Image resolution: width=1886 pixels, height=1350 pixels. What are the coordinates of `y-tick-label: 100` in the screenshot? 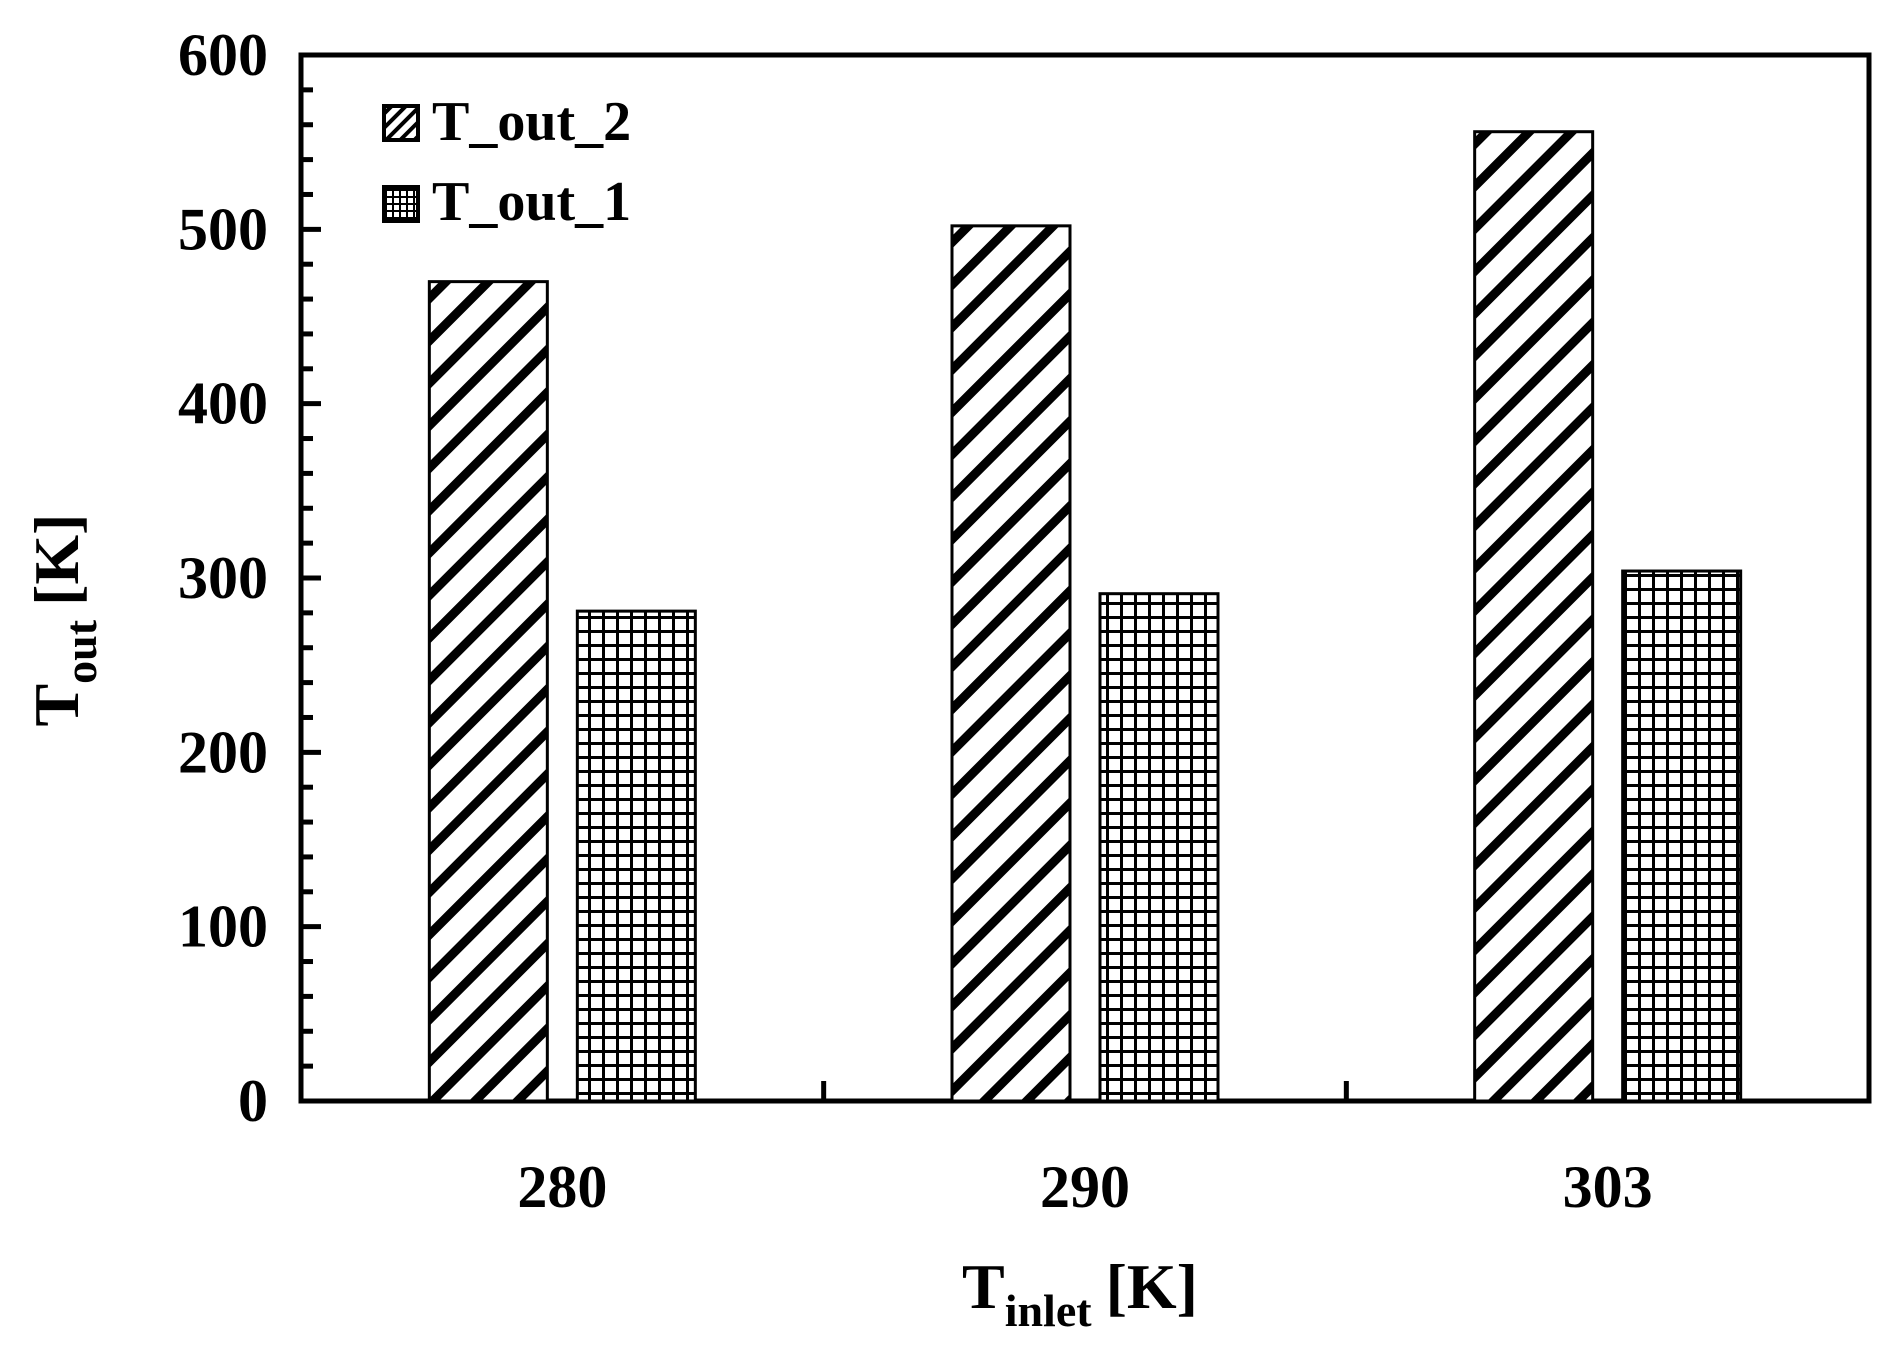 It's located at (223, 927).